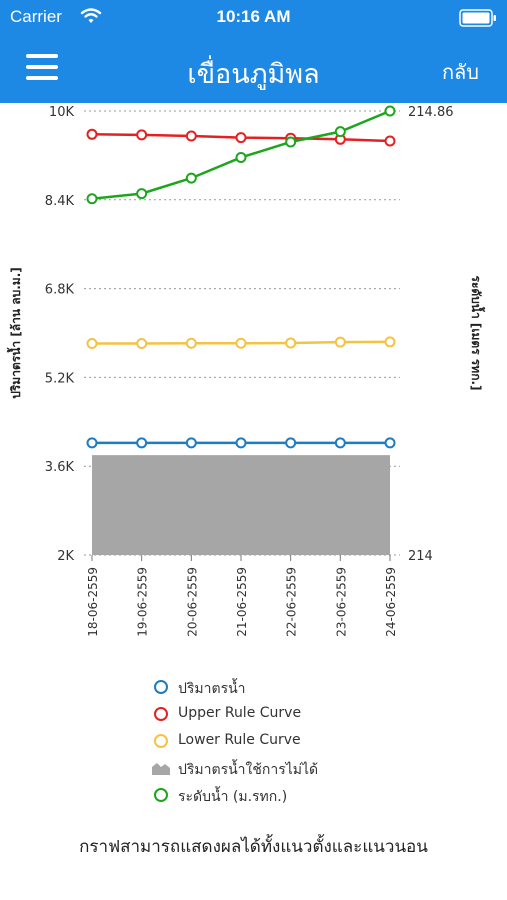 The image size is (507, 900). What do you see at coordinates (65, 556) in the screenshot?
I see `y-left-tick-label: 2K` at bounding box center [65, 556].